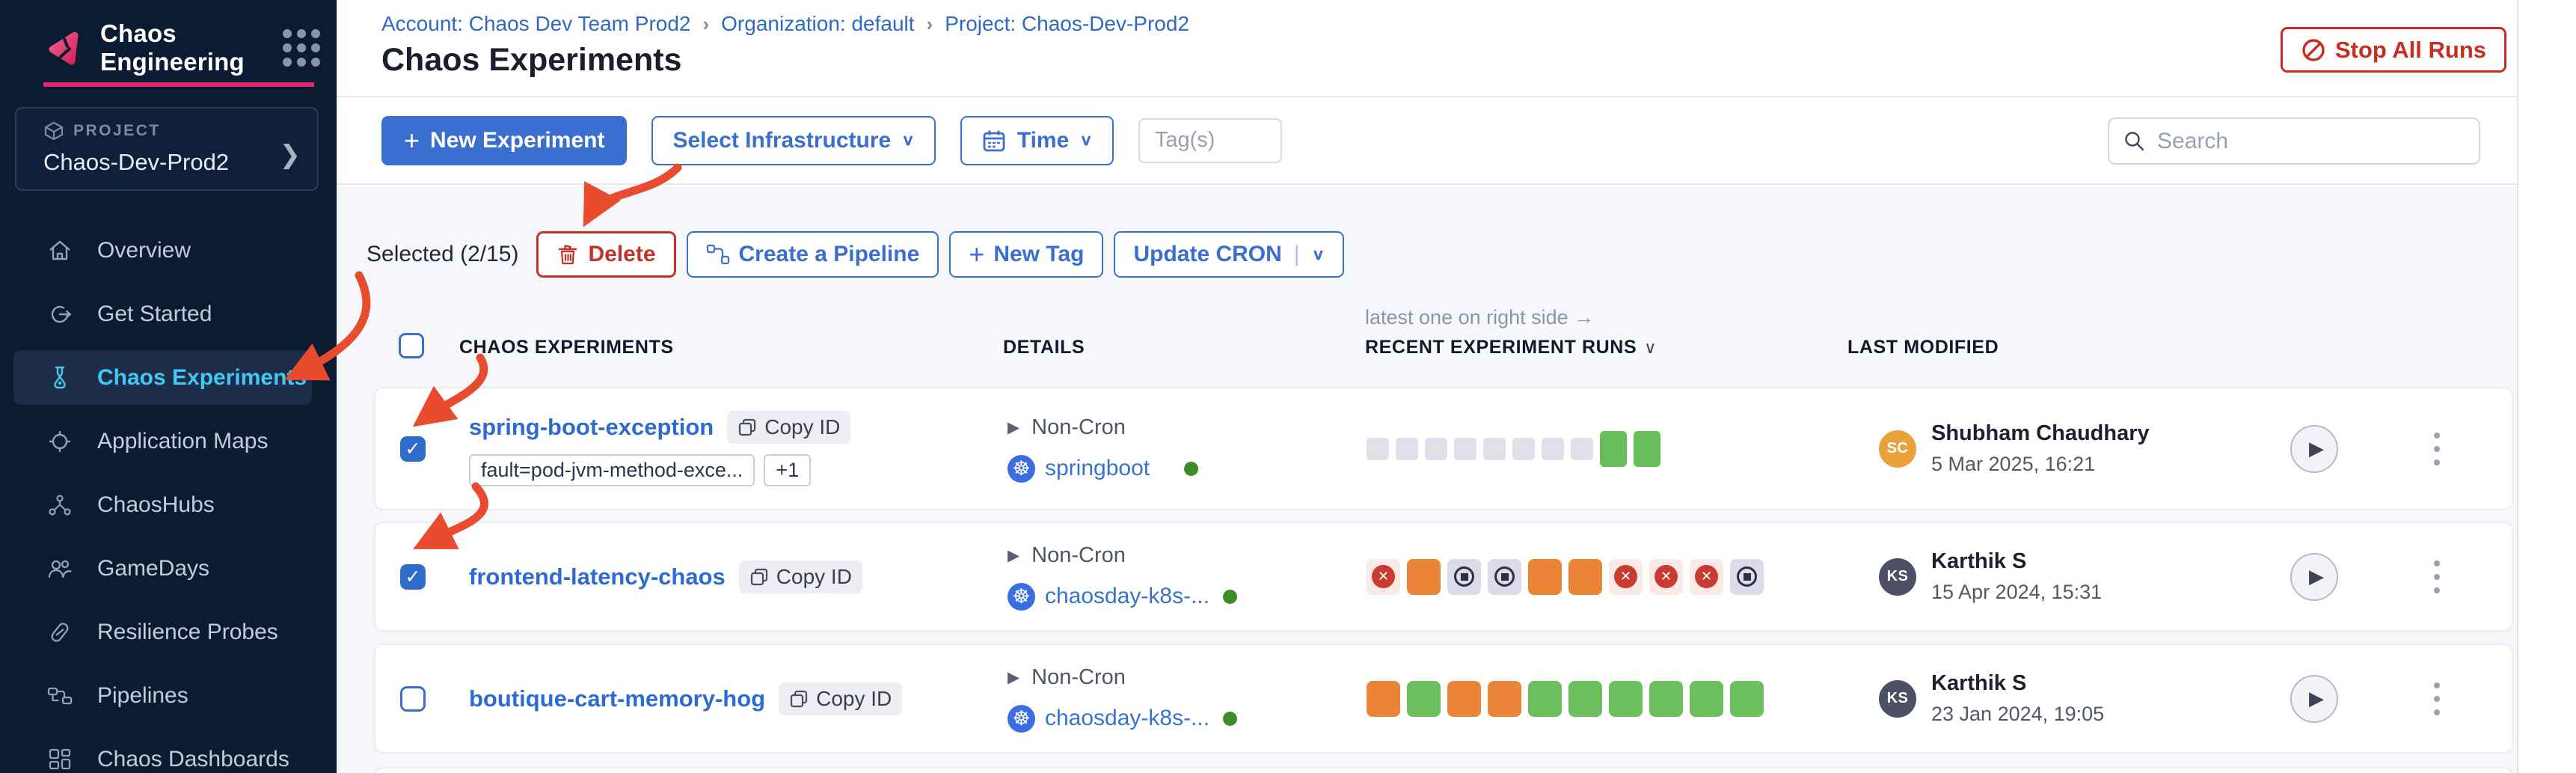 This screenshot has height=773, width=2576. Describe the element at coordinates (517, 140) in the screenshot. I see `new-experiment-label: New Experiment` at that location.